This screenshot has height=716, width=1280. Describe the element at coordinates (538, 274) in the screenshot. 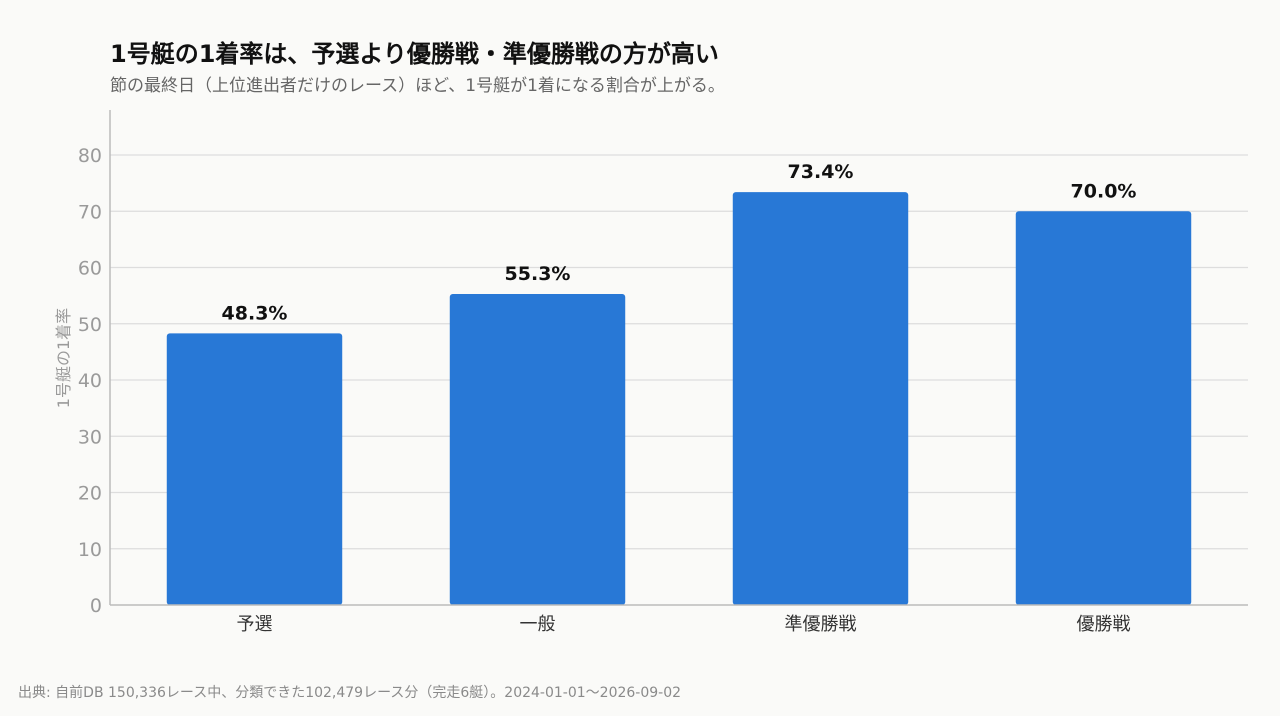

I see `bar-value-label: 55.3%` at that location.